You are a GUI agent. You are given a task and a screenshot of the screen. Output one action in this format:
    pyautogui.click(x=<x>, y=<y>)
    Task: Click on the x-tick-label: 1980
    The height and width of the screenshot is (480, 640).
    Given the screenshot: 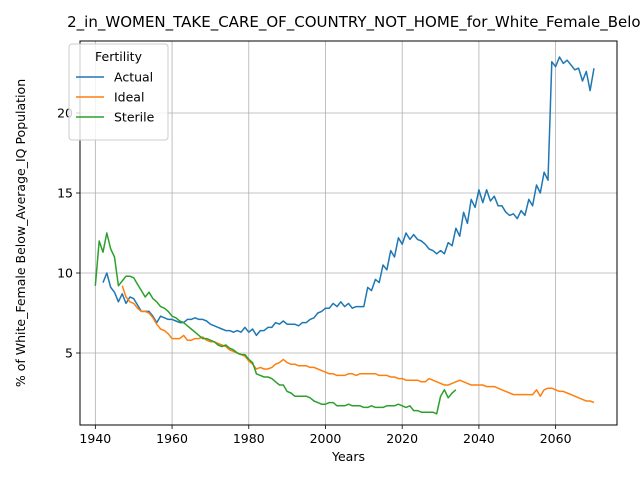 What is the action you would take?
    pyautogui.click(x=249, y=438)
    